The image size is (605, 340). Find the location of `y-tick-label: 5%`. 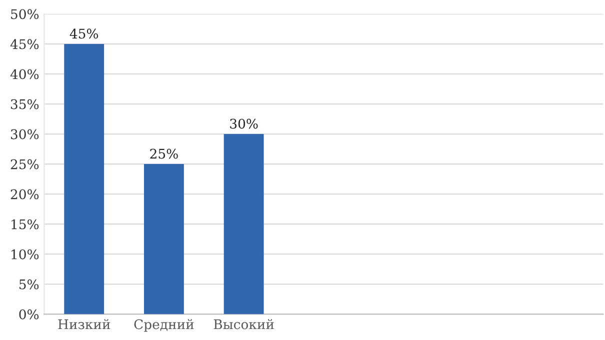

y-tick-label: 5% is located at coordinates (29, 284).